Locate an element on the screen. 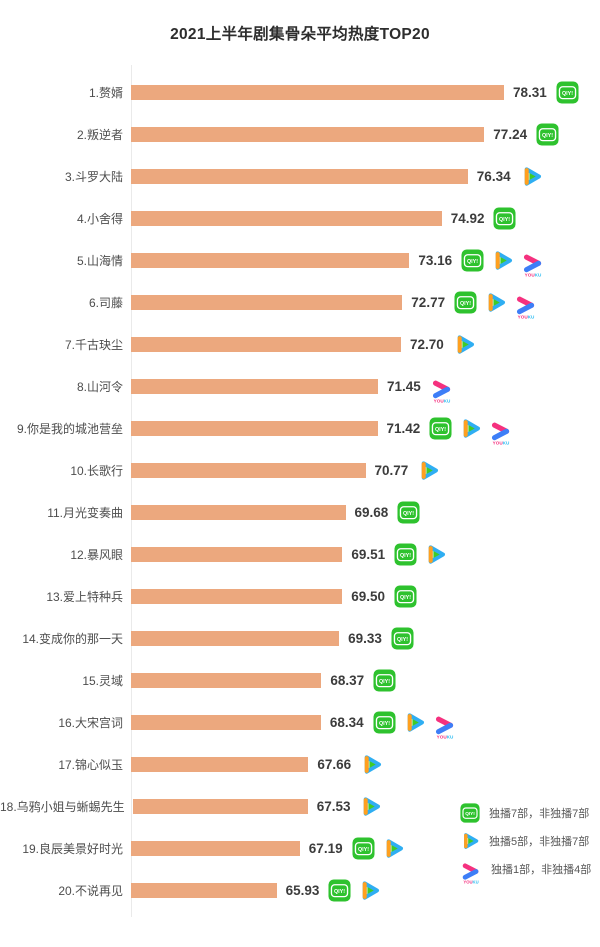  heat-value: 68.34 is located at coordinates (346, 722).